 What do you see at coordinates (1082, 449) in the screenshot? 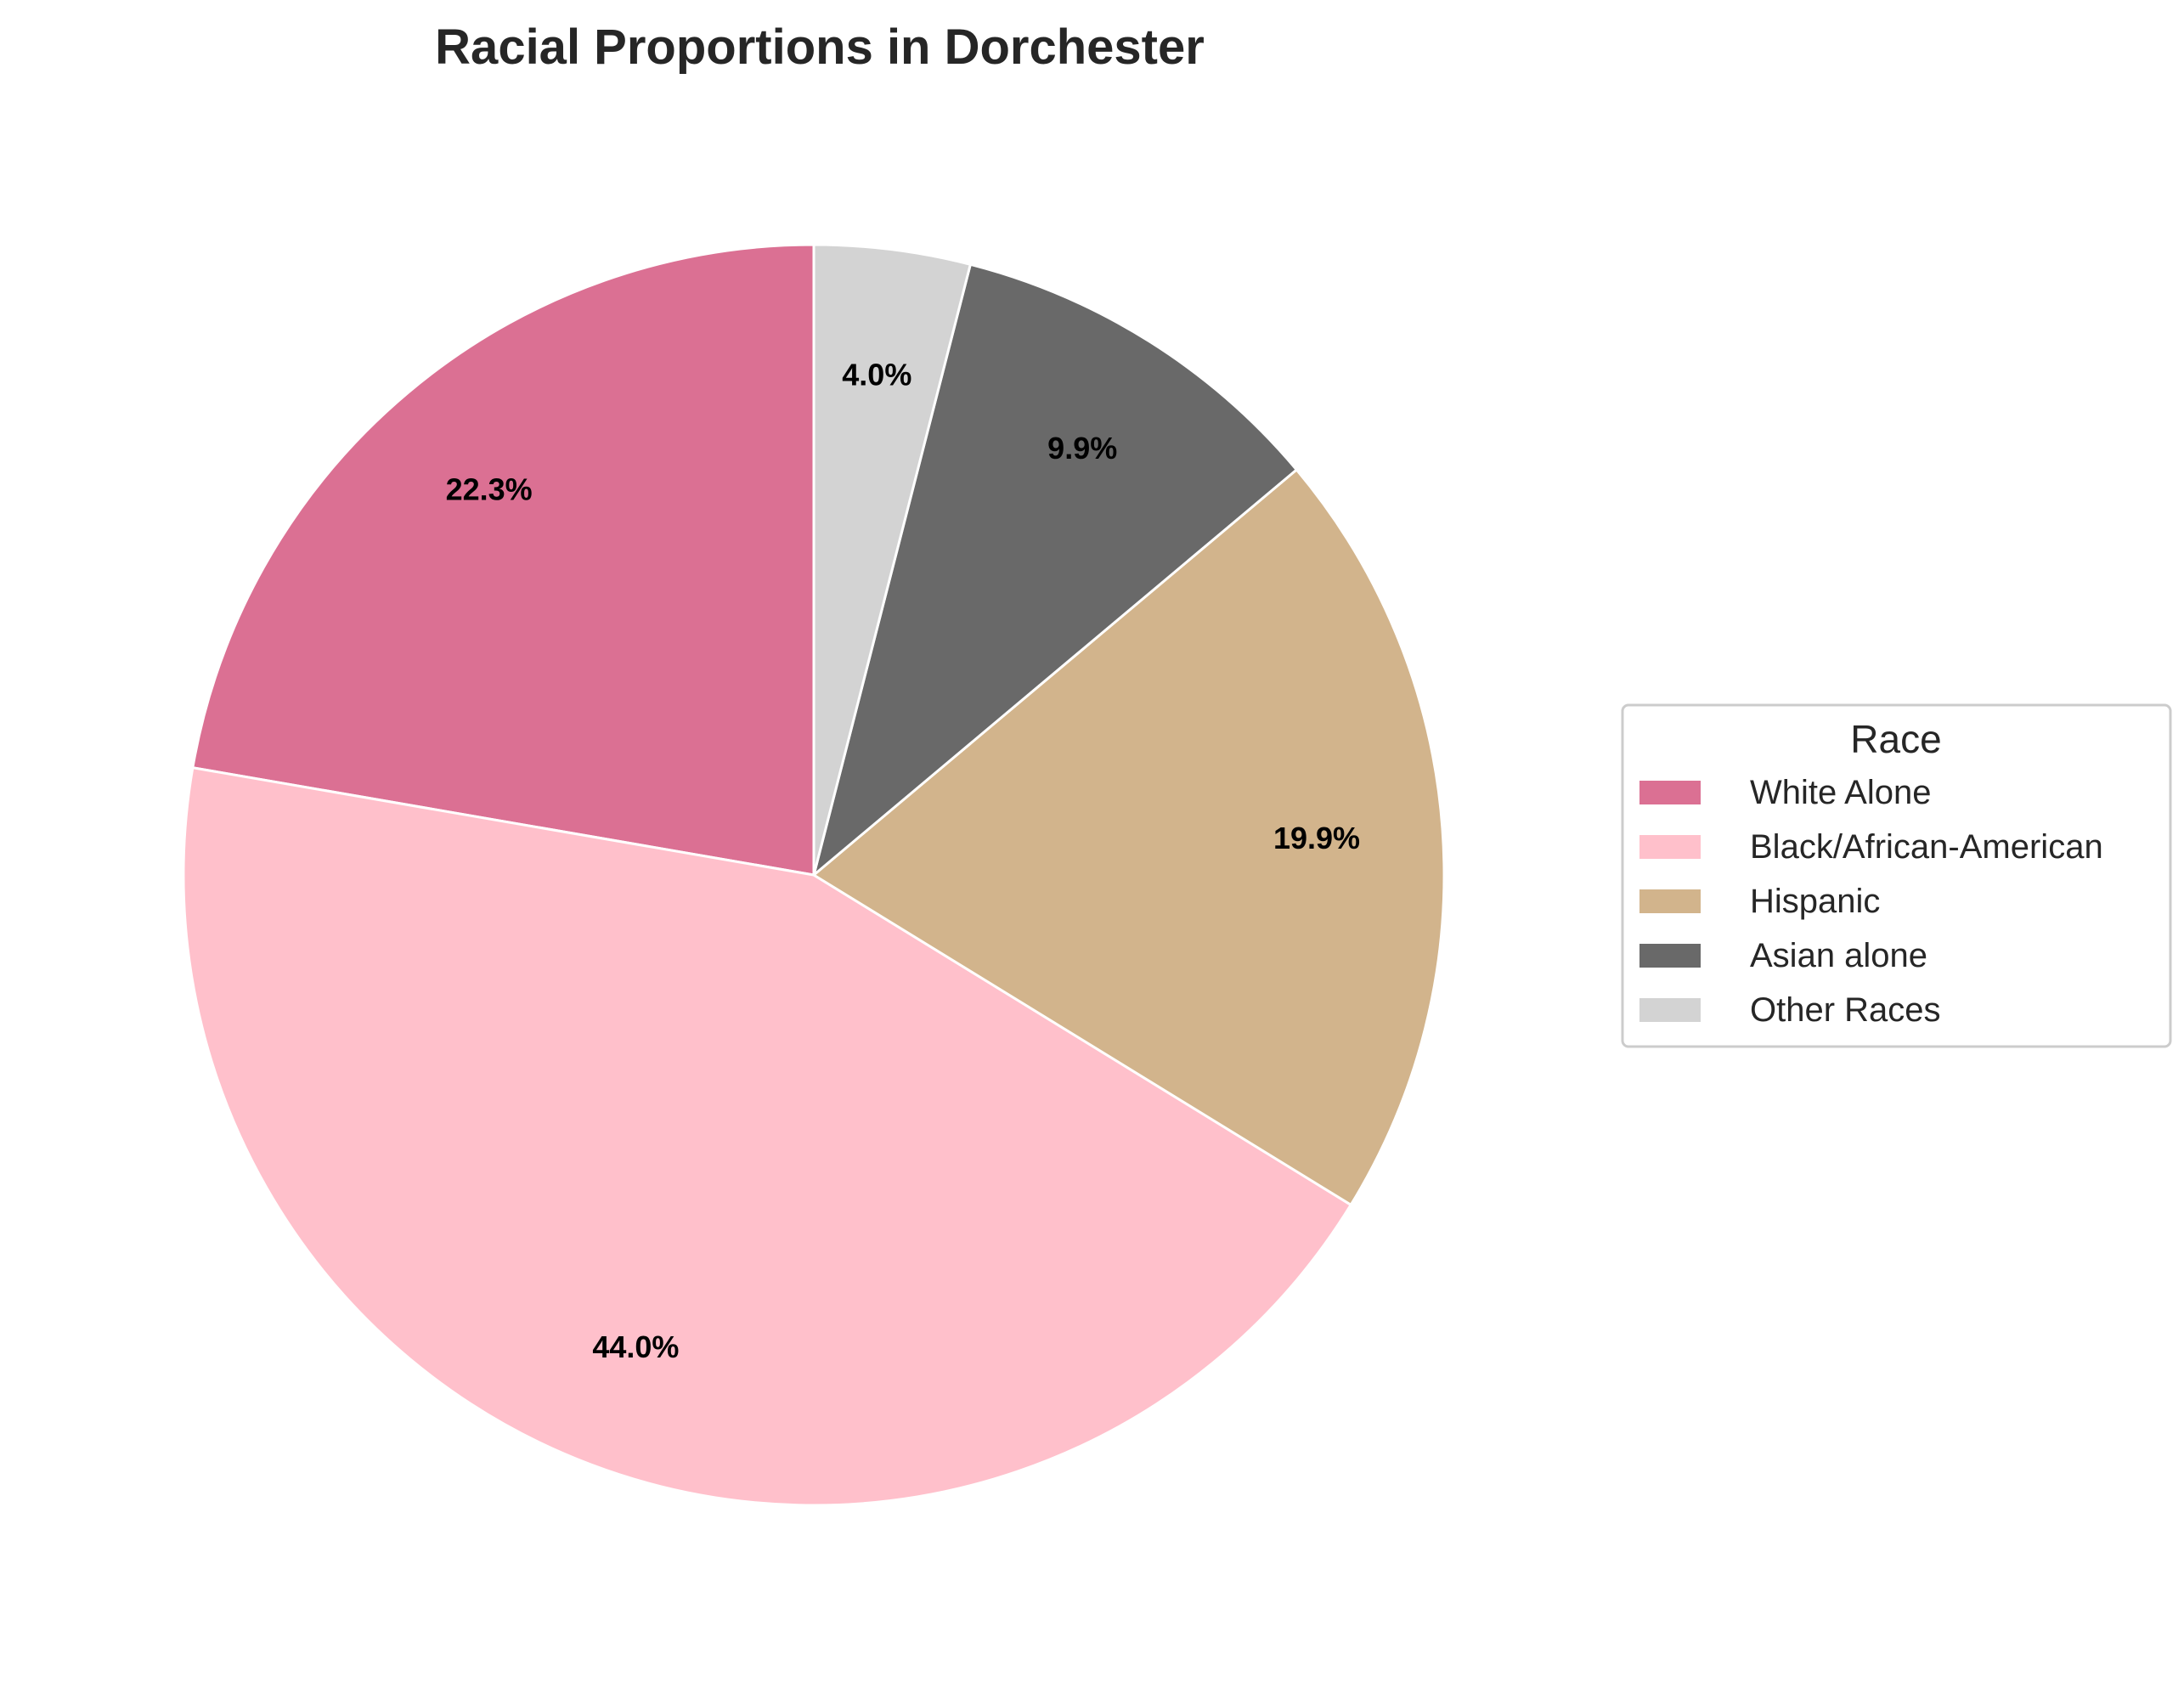
I see `slice-label-asian-alone: 9.9%` at bounding box center [1082, 449].